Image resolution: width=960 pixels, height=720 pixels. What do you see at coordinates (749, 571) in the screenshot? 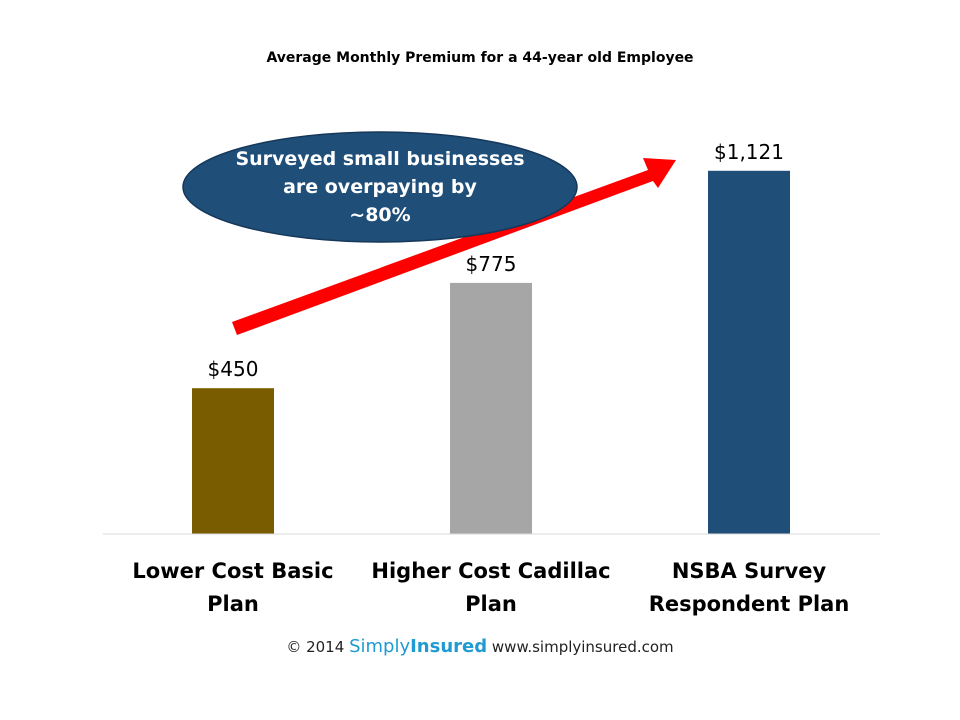
I see `category-label-3-line-1: NSBA Survey` at bounding box center [749, 571].